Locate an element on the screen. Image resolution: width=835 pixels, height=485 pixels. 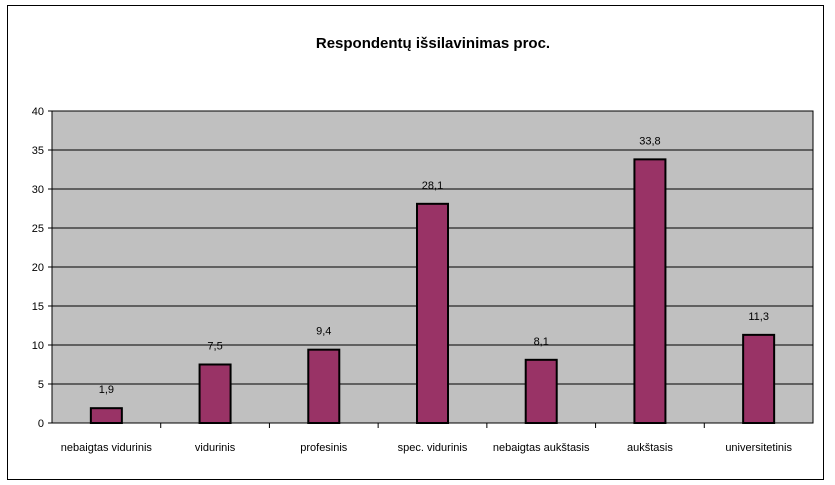
bar-value-label: 8,1 is located at coordinates (541, 342).